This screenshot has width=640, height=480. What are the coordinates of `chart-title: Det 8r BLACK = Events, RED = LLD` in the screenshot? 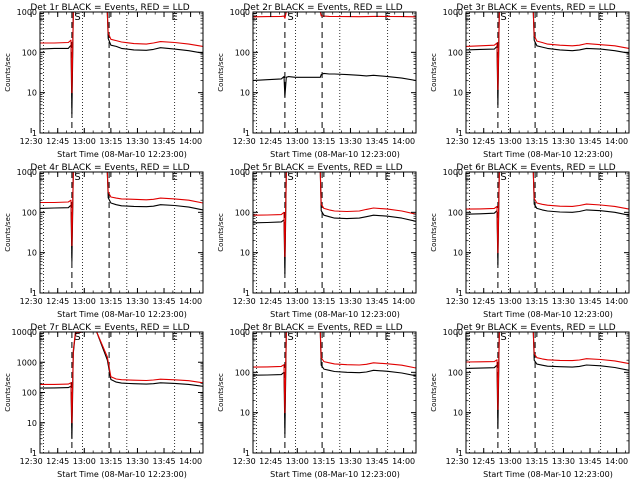 It's located at (322, 328).